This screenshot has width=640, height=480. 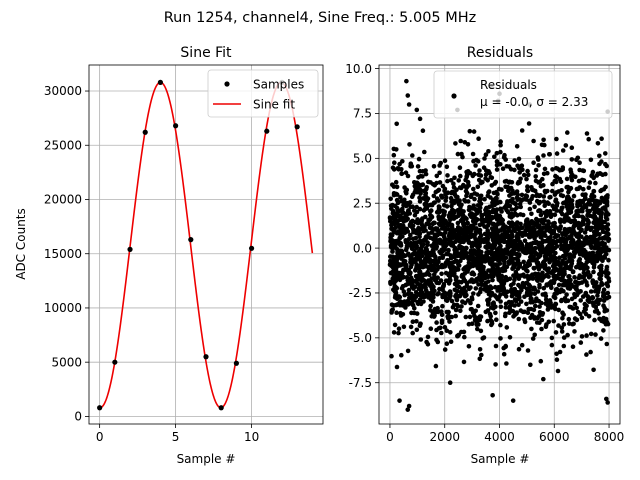 What do you see at coordinates (115, 362) in the screenshot?
I see `sample-point` at bounding box center [115, 362].